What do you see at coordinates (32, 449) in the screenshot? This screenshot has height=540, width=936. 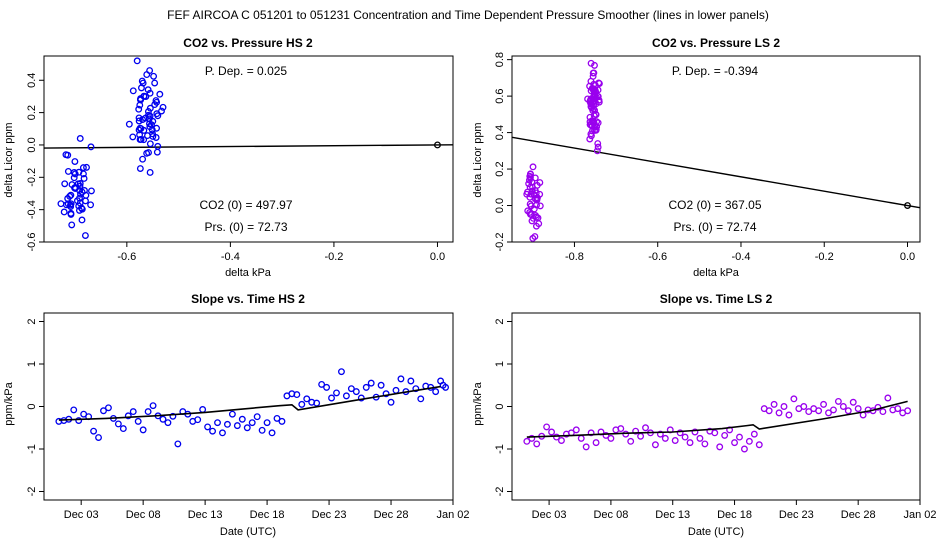 I see `y-tick-label: -1` at bounding box center [32, 449].